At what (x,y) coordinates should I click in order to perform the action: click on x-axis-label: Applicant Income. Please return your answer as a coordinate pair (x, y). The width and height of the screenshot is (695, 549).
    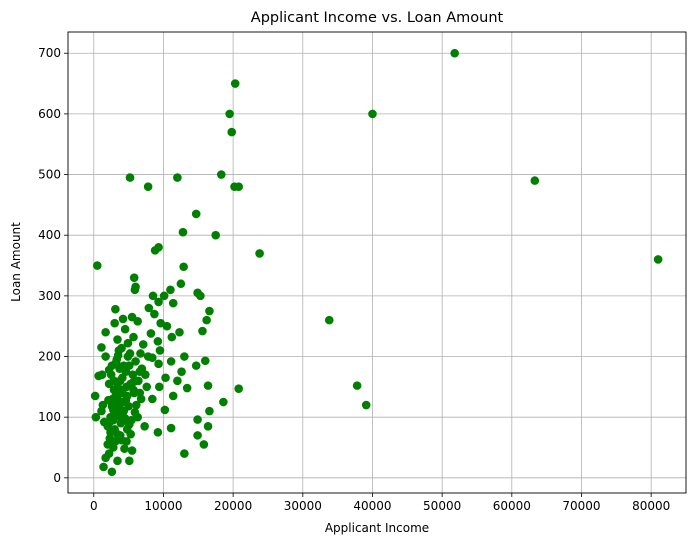
    Looking at the image, I should click on (377, 528).